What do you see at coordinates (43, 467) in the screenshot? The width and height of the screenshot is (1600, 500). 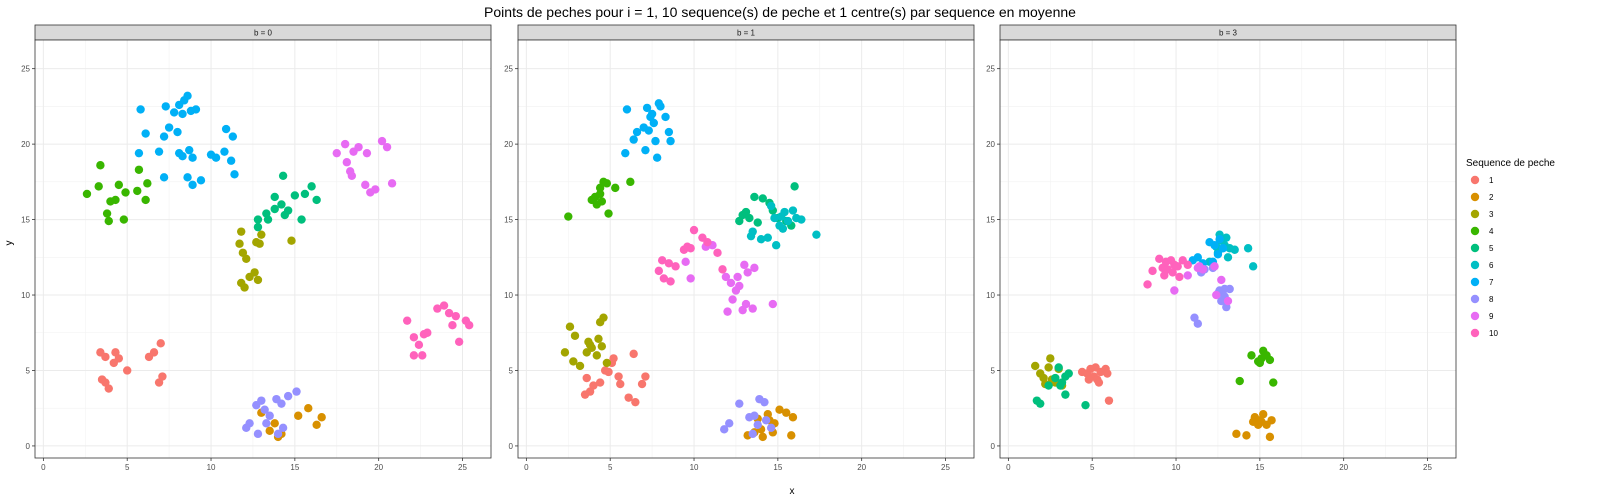 I see `x-tick-label: 0` at bounding box center [43, 467].